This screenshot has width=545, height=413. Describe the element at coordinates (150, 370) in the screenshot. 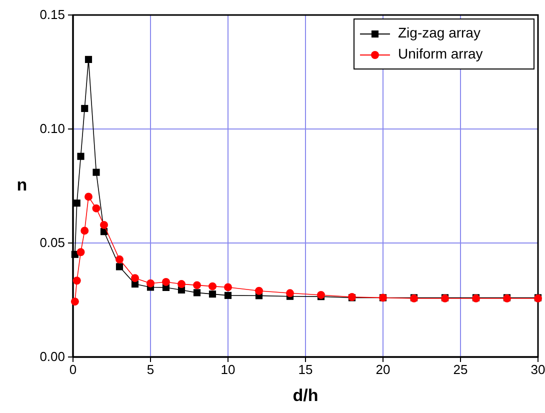

I see `x-tick-label: 5` at that location.